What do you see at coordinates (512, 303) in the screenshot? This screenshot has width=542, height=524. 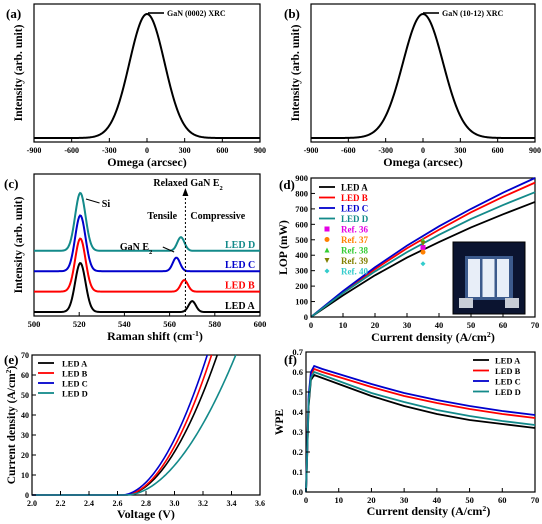 I see `inset-pad` at bounding box center [512, 303].